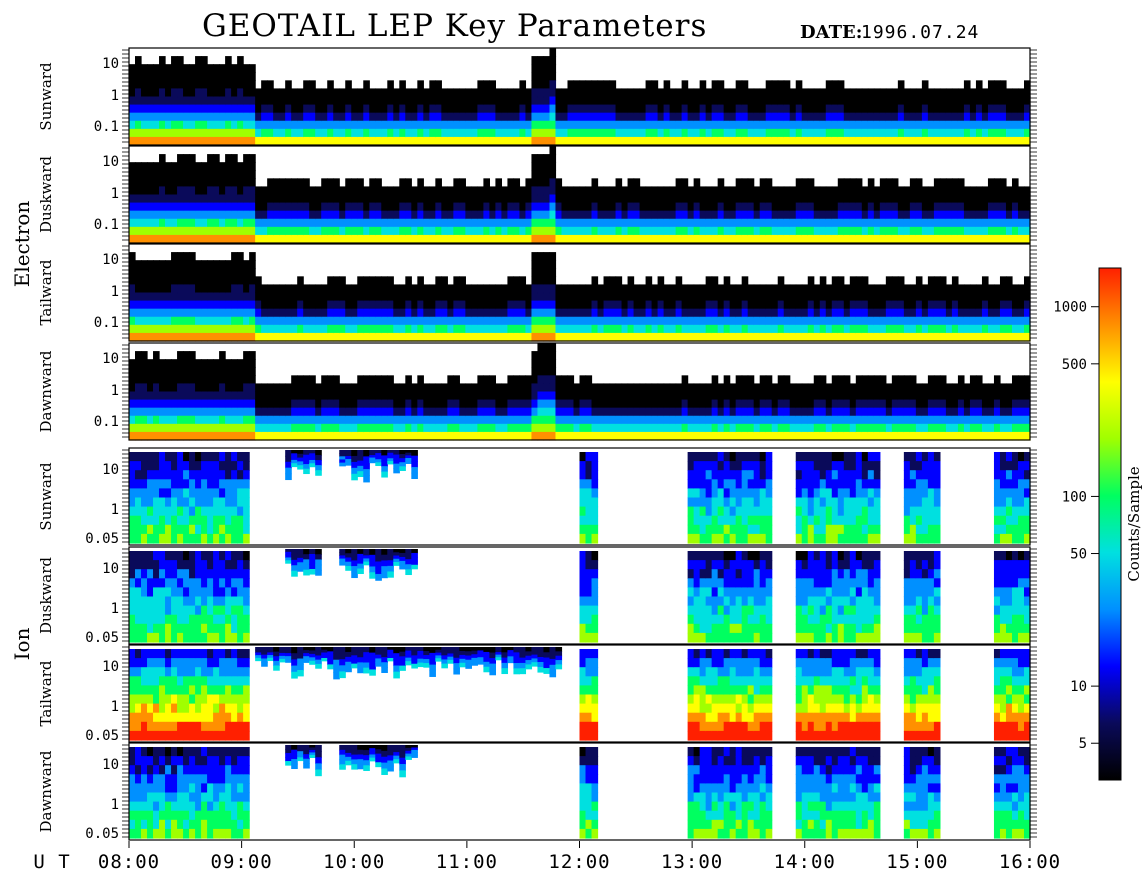 This screenshot has width=1142, height=880. I want to click on group-label-ion: Ion, so click(22, 643).